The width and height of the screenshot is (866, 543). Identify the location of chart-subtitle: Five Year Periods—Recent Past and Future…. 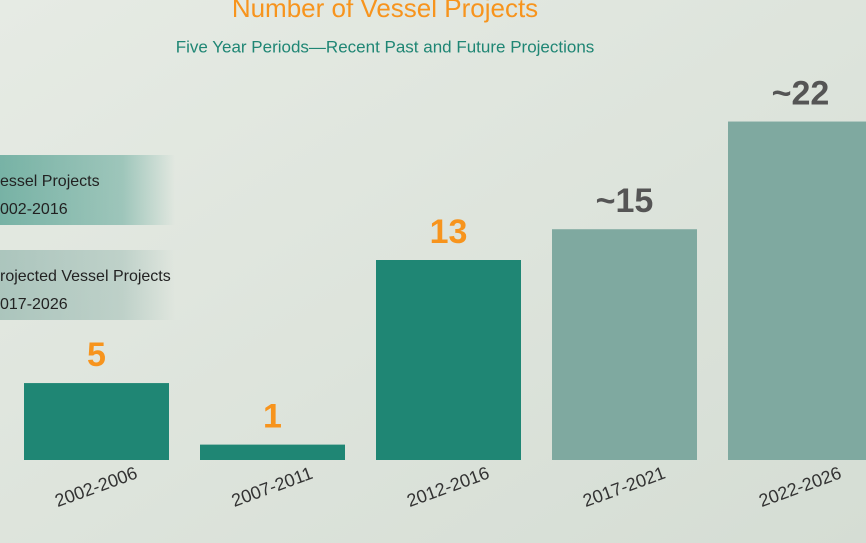
(385, 46).